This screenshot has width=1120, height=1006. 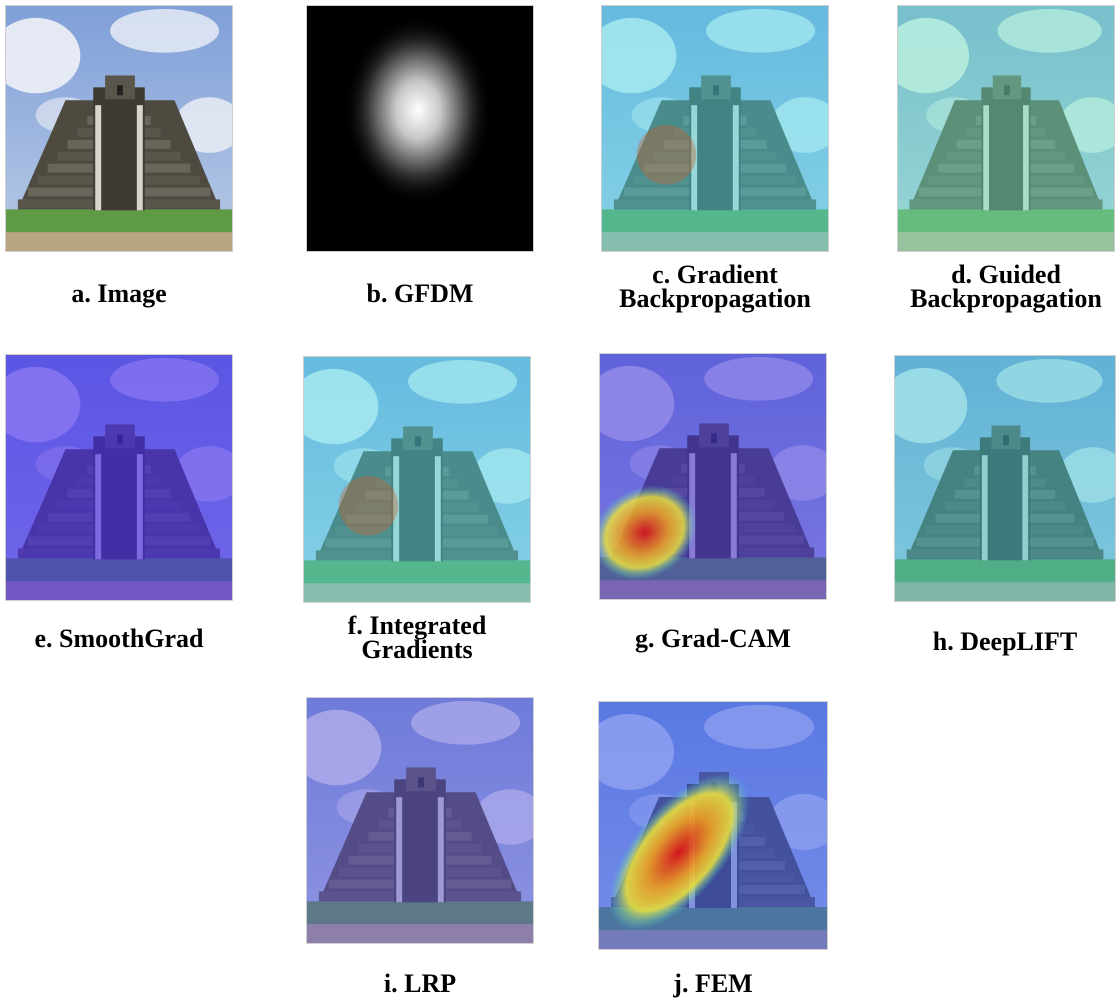 I want to click on panel-c-picture, so click(x=715, y=128).